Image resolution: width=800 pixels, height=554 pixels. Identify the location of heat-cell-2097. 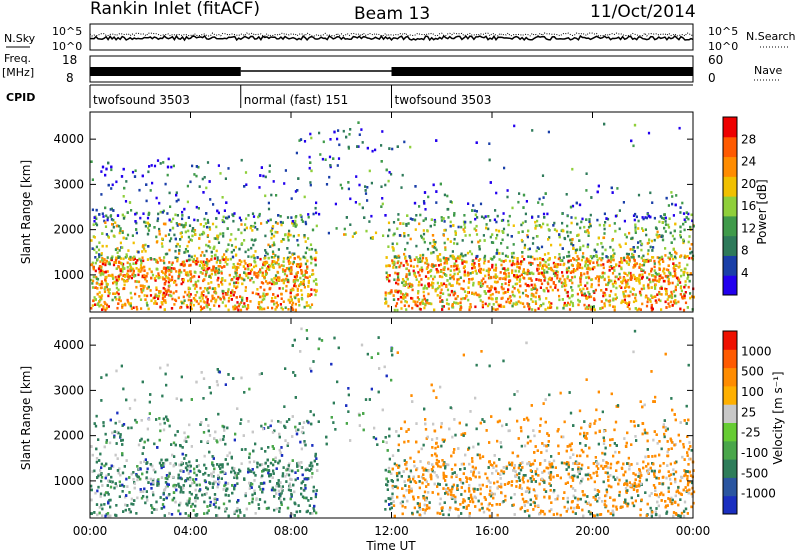
(630, 249).